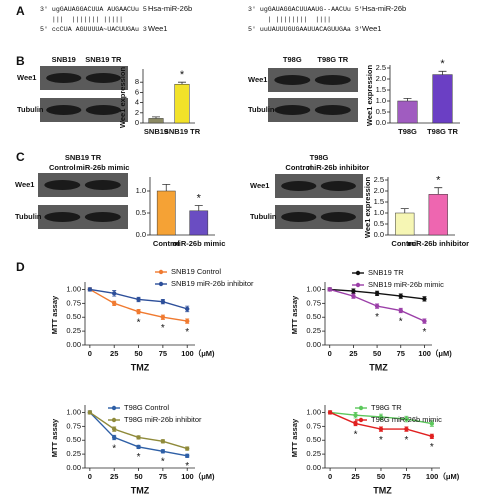  What do you see at coordinates (442, 131) in the screenshot?
I see `x-tick-label: T98G TR` at bounding box center [442, 131].